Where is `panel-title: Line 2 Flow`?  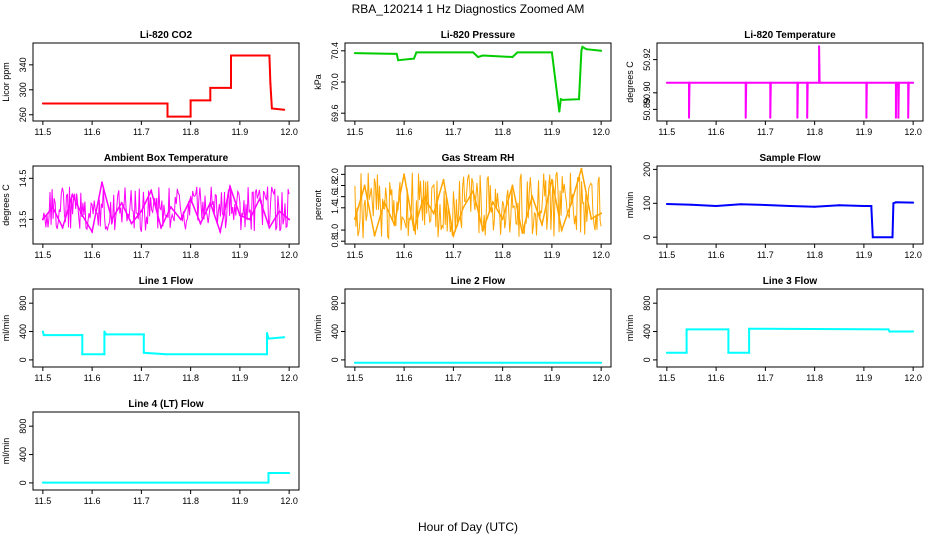
panel-title: Line 2 Flow is located at coordinates (478, 281).